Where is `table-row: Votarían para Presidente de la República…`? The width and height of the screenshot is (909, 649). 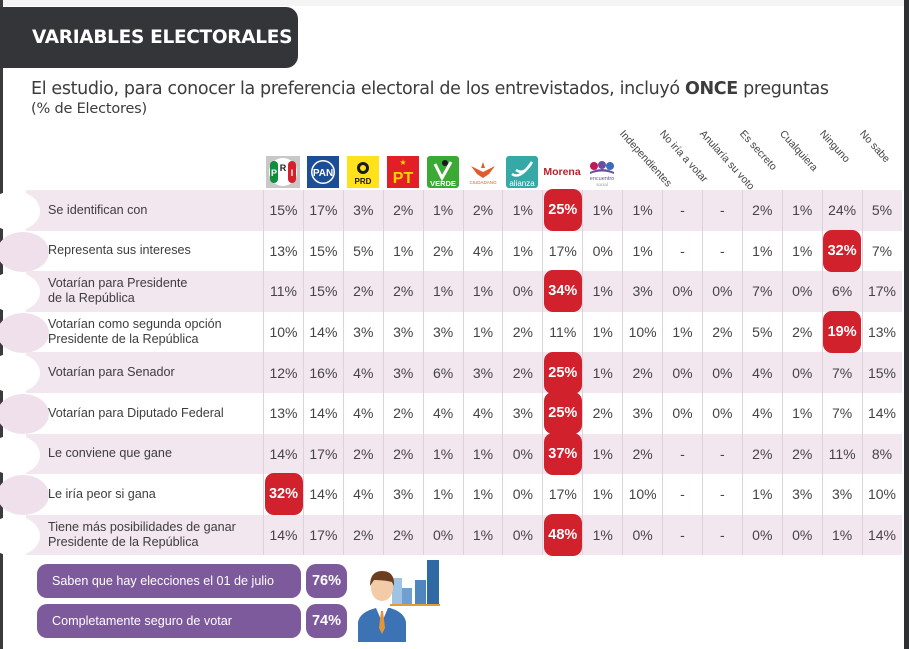 table-row: Votarían para Presidente de la República… is located at coordinates (452, 291).